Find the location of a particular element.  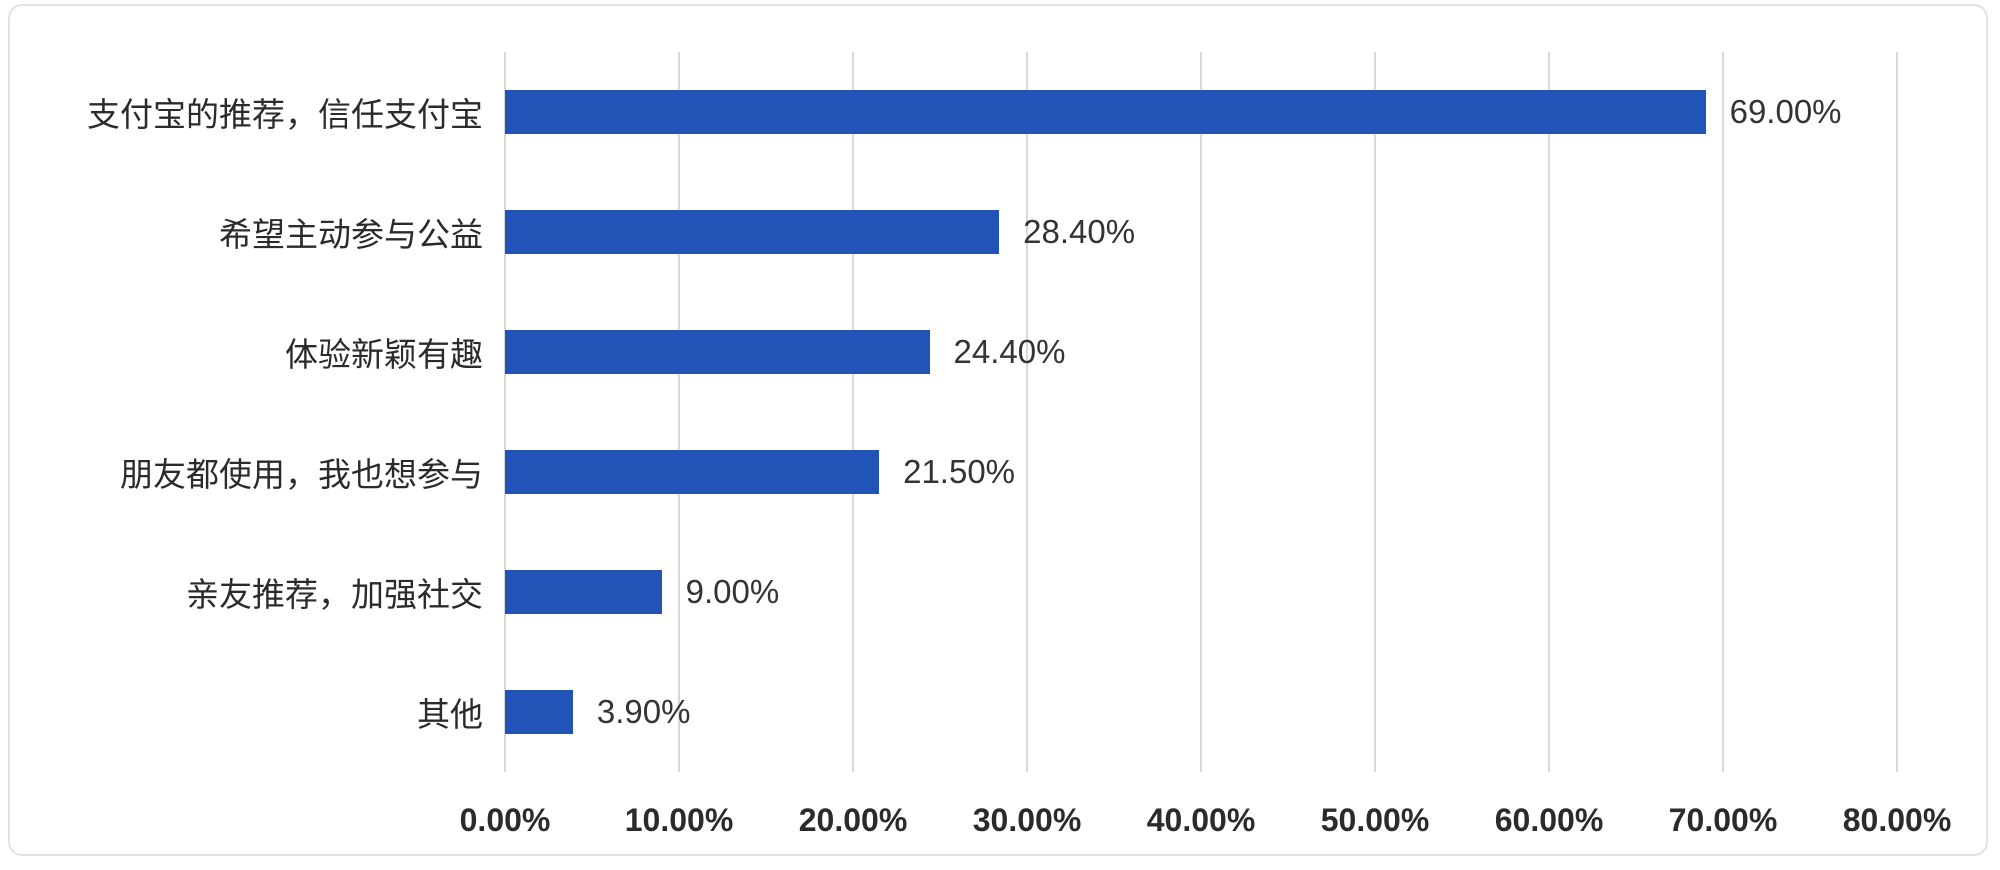

x-axis-tick-label: 30.00% is located at coordinates (1027, 820).